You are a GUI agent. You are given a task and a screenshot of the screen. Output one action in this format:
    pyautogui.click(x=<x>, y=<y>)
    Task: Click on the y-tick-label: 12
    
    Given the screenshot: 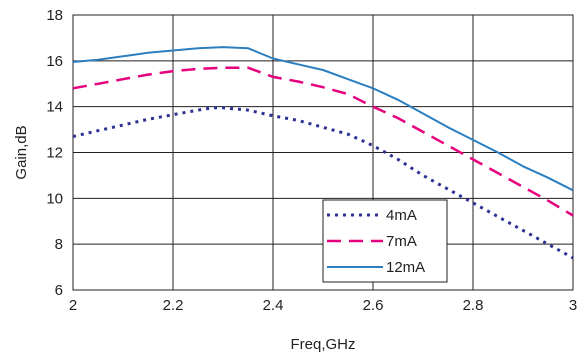 What is the action you would take?
    pyautogui.click(x=54, y=153)
    